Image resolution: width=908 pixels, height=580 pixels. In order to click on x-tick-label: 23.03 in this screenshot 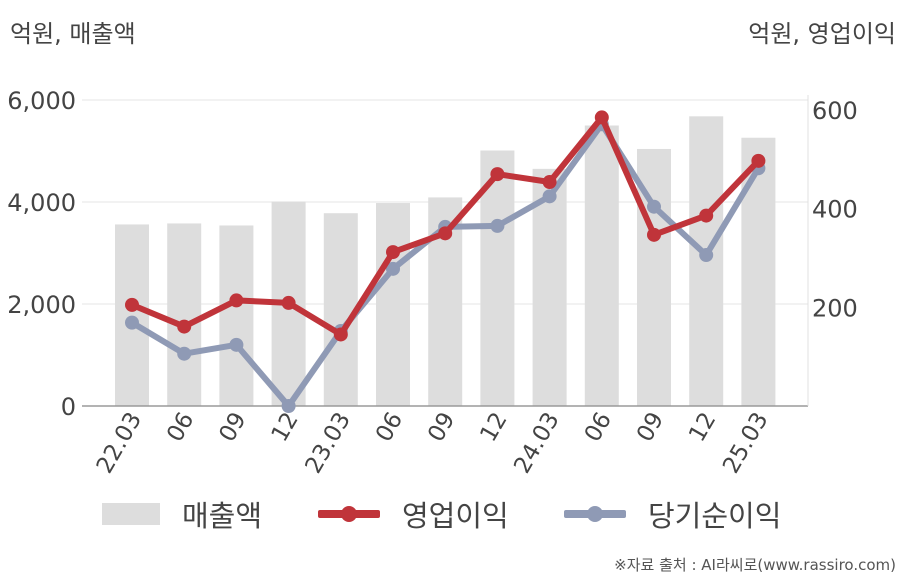, I will do `click(328, 443)`.